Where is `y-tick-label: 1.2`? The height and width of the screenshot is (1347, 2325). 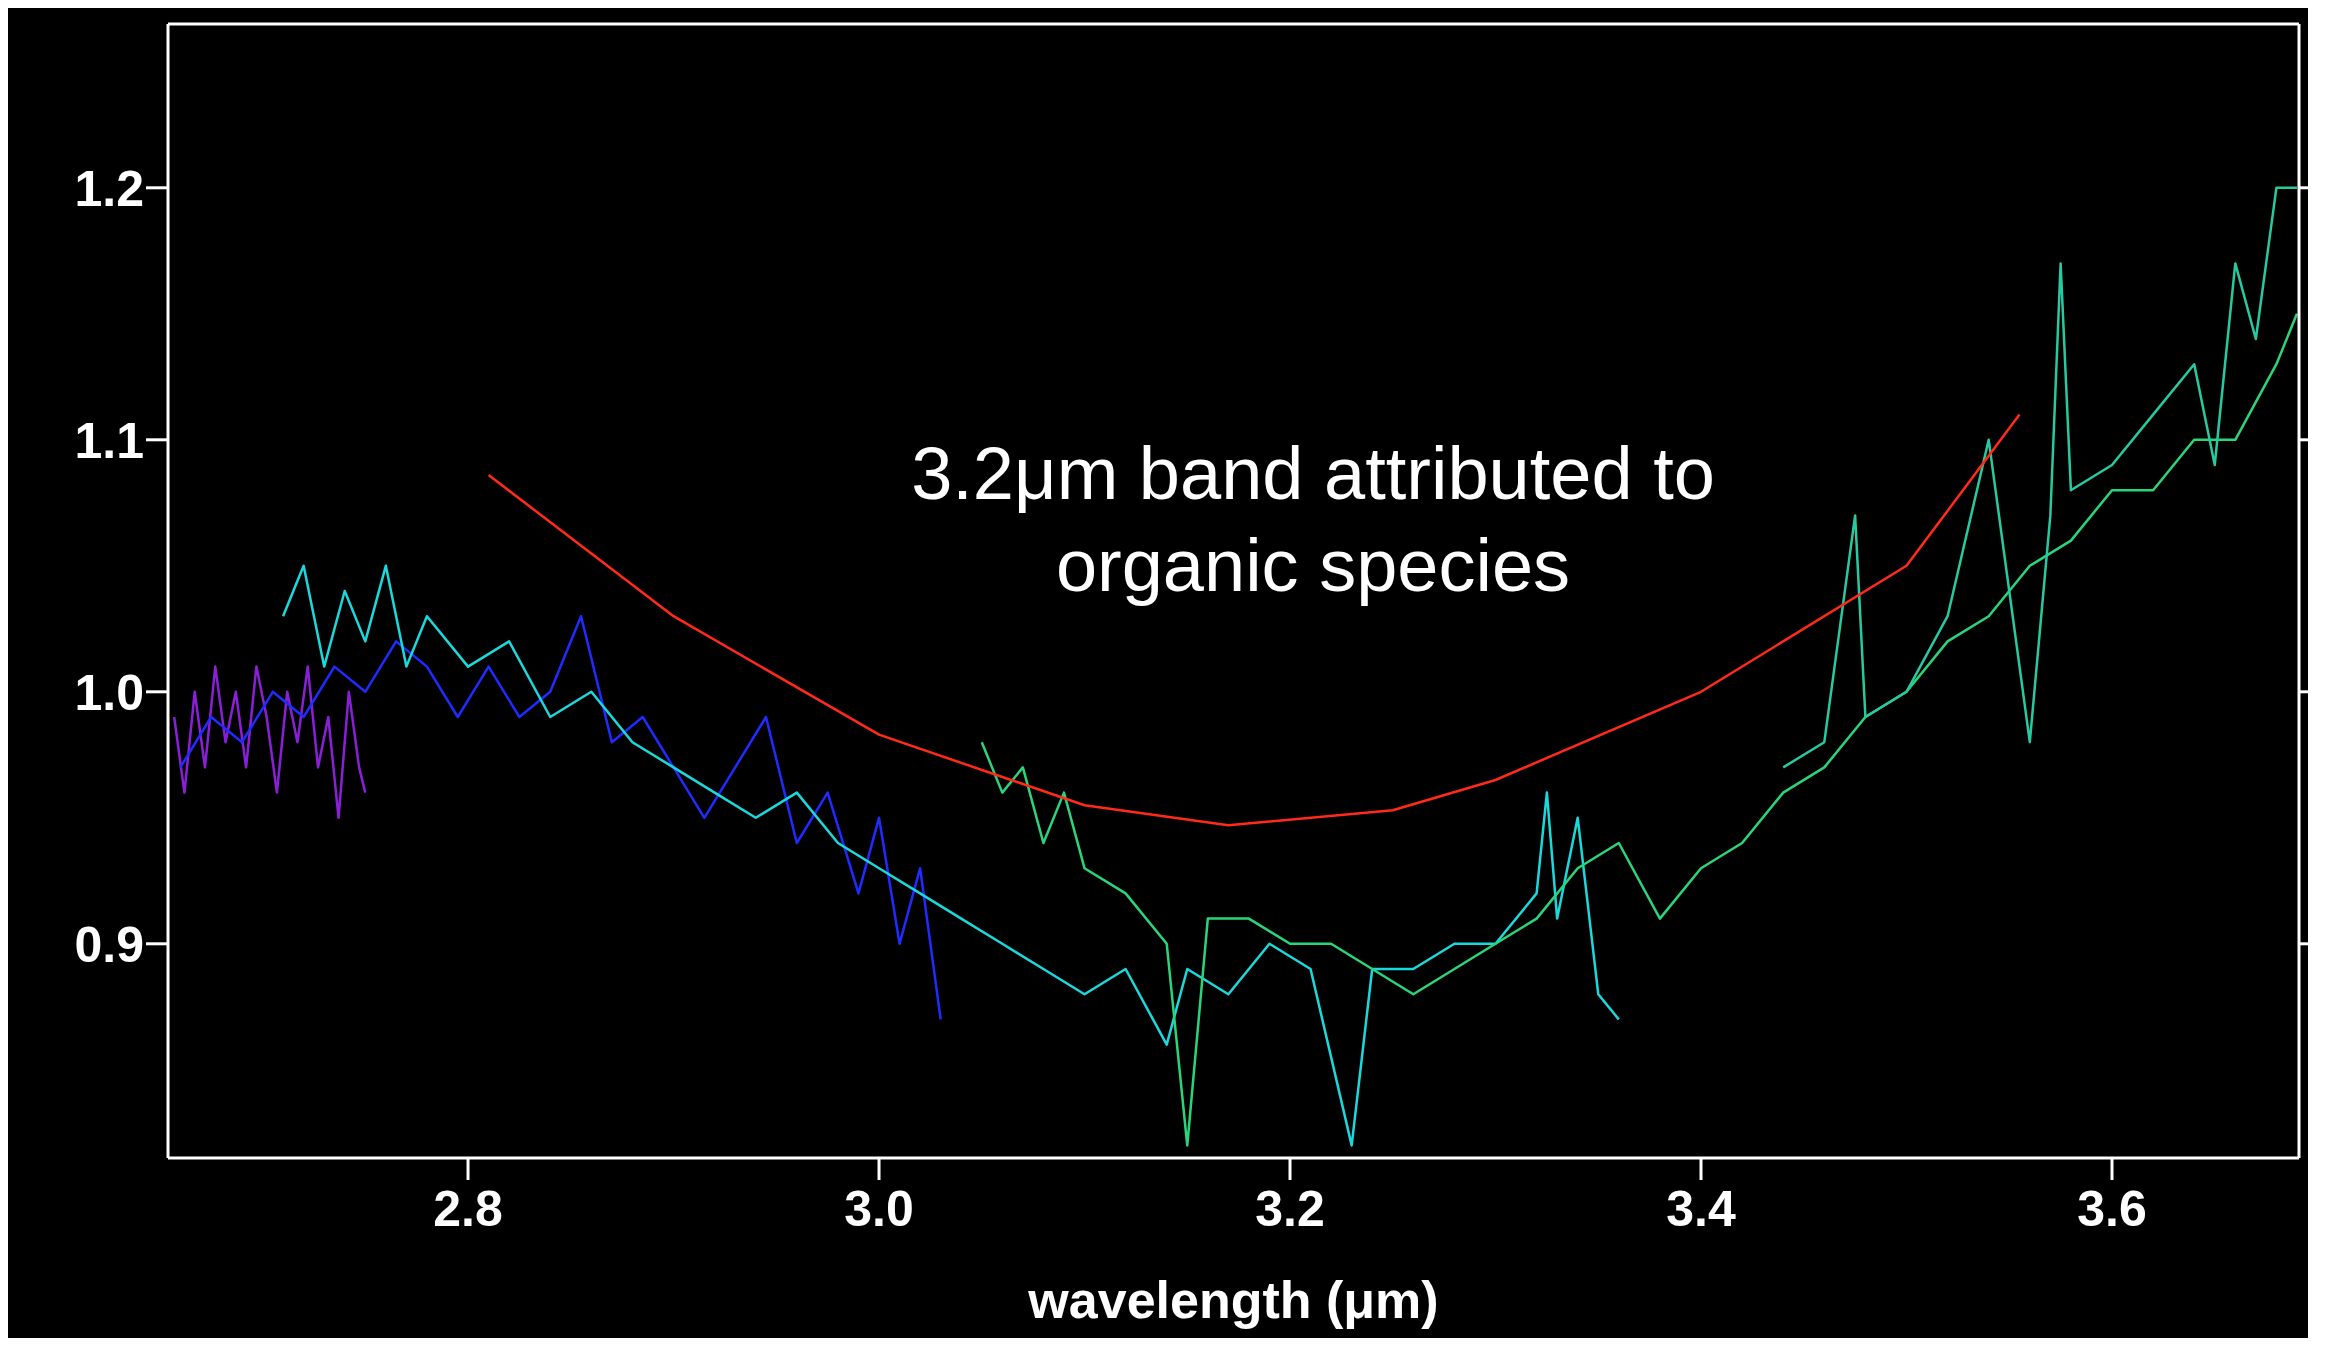
y-tick-label: 1.2 is located at coordinates (109, 188).